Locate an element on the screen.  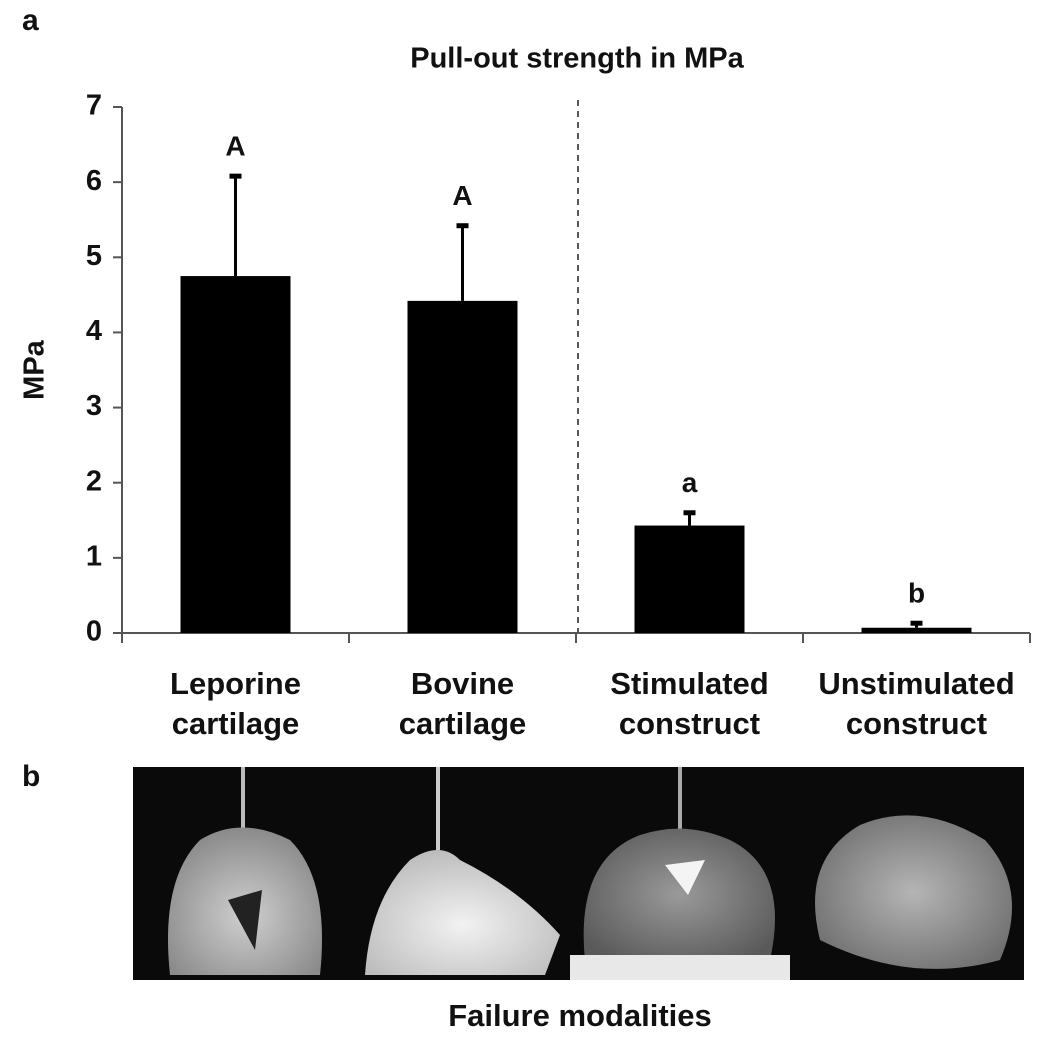
y-tick-label: 7 is located at coordinates (94, 106).